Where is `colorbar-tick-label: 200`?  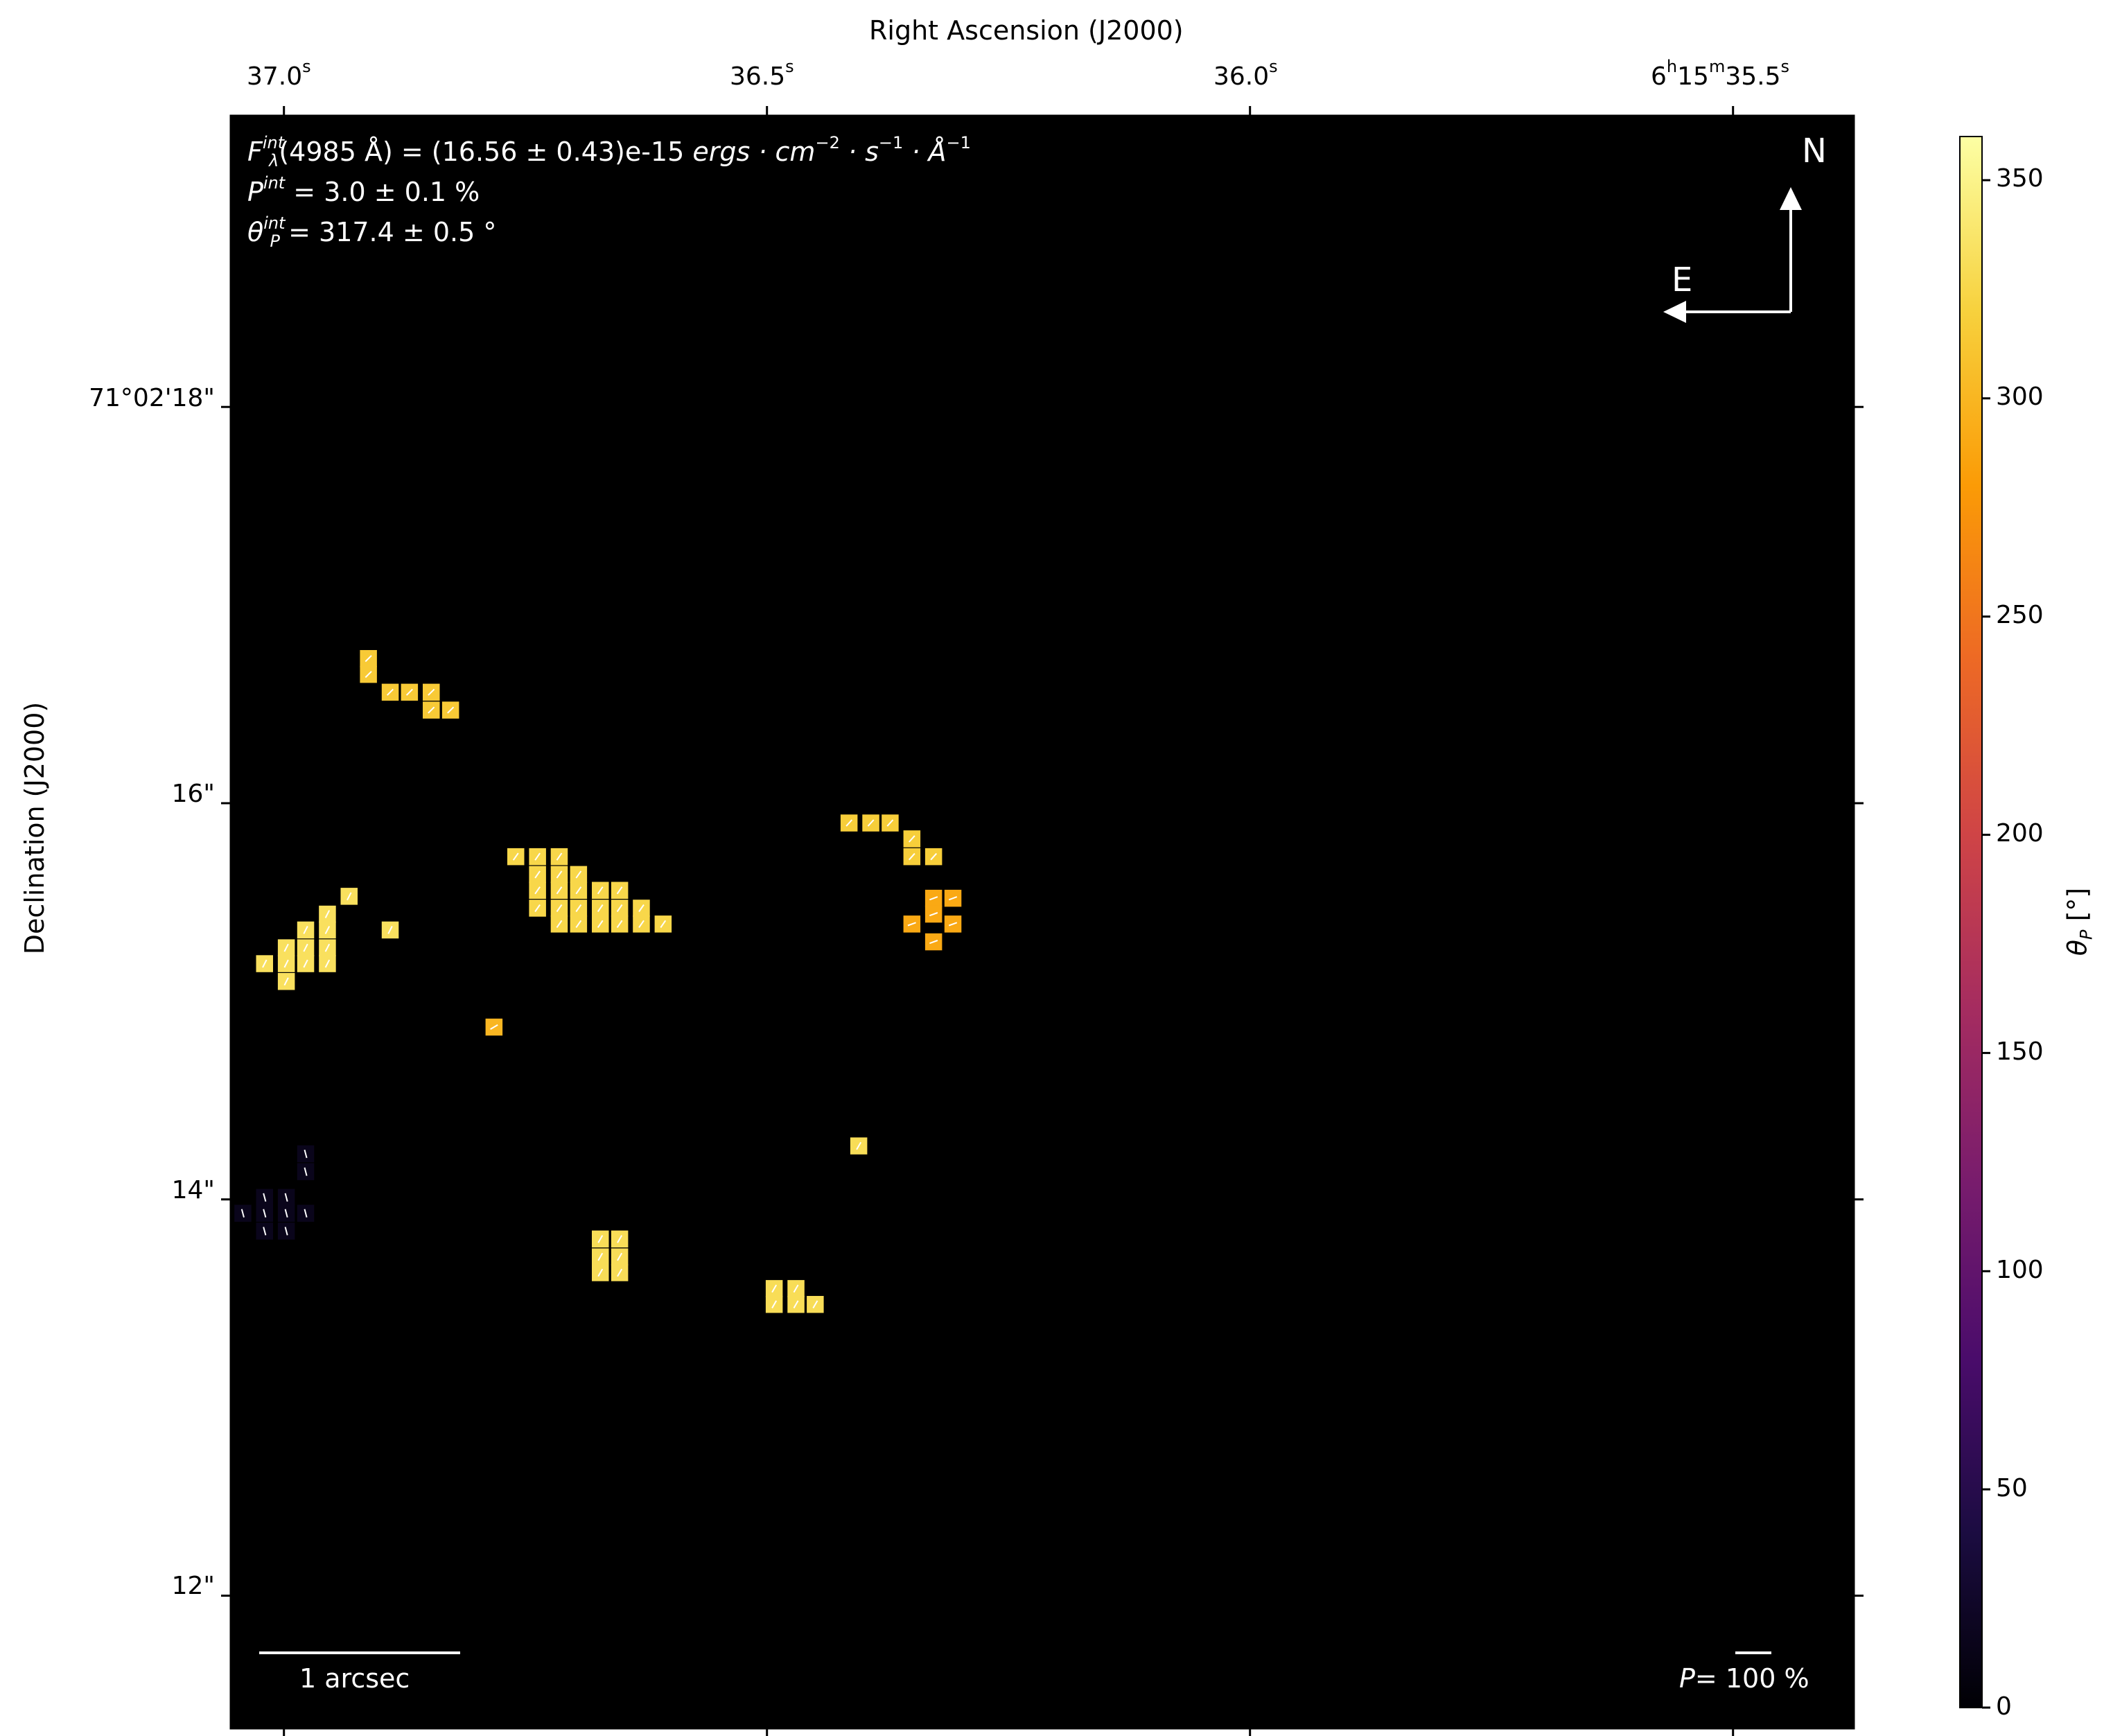 colorbar-tick-label: 200 is located at coordinates (2020, 833).